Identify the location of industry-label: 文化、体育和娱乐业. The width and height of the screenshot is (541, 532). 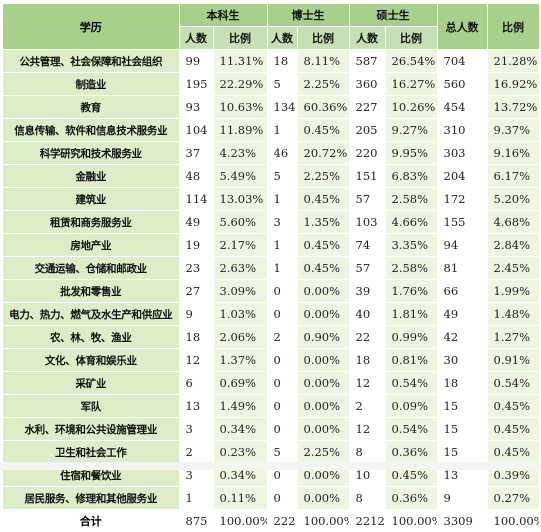
(91, 360).